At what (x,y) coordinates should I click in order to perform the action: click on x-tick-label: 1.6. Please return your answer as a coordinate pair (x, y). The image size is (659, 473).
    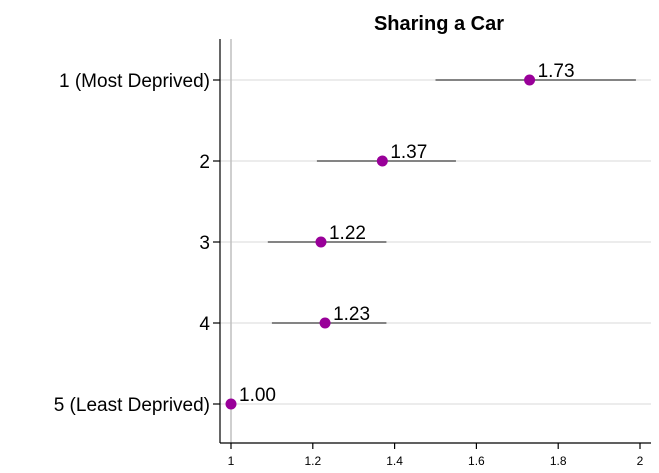
    Looking at the image, I should click on (476, 461).